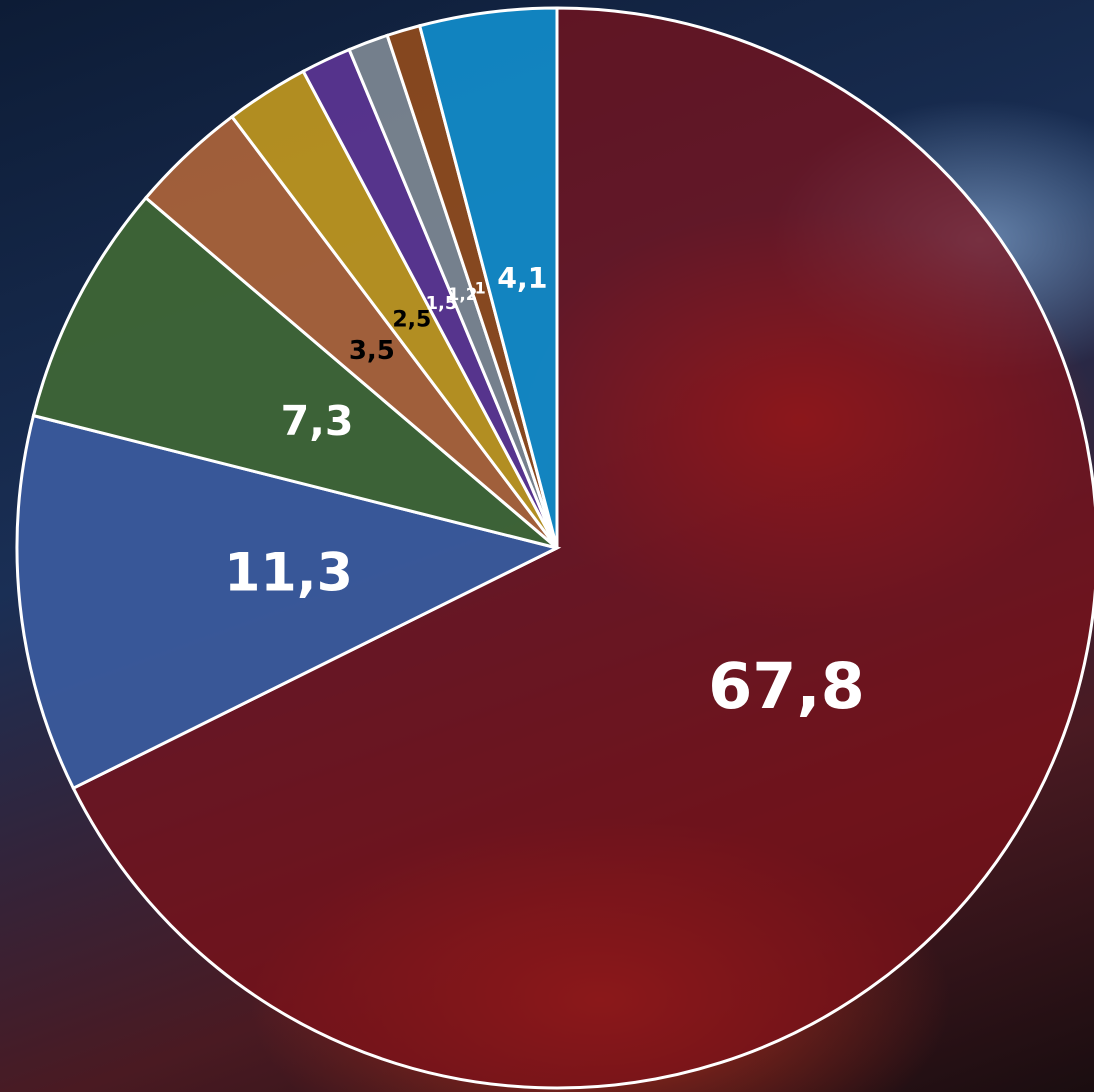 The width and height of the screenshot is (1094, 1092). What do you see at coordinates (372, 351) in the screenshot?
I see `data-label: 3,5` at bounding box center [372, 351].